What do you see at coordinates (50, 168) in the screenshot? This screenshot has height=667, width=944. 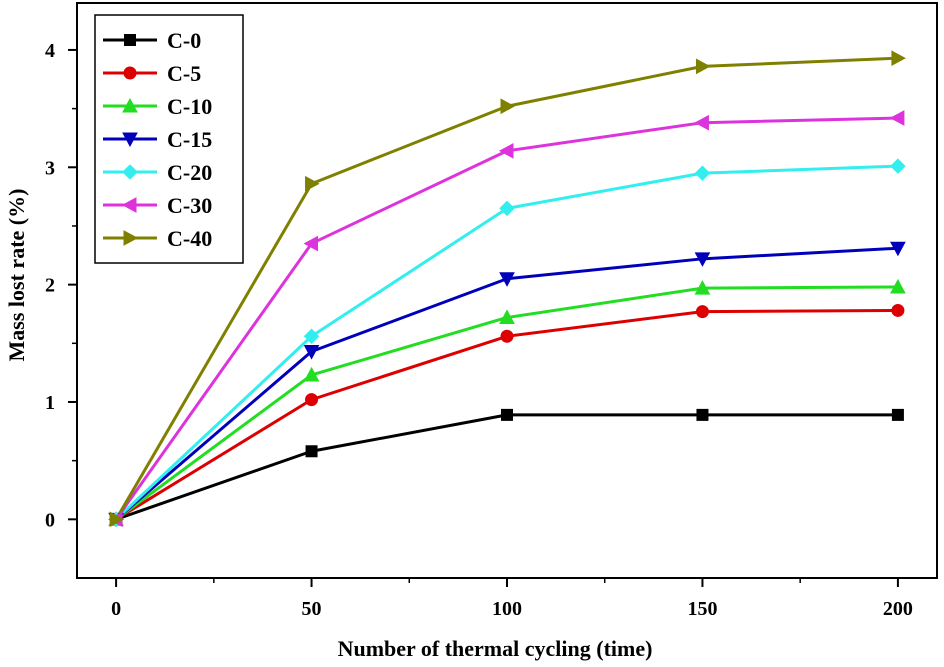 I see `y-tick-label: 3` at bounding box center [50, 168].